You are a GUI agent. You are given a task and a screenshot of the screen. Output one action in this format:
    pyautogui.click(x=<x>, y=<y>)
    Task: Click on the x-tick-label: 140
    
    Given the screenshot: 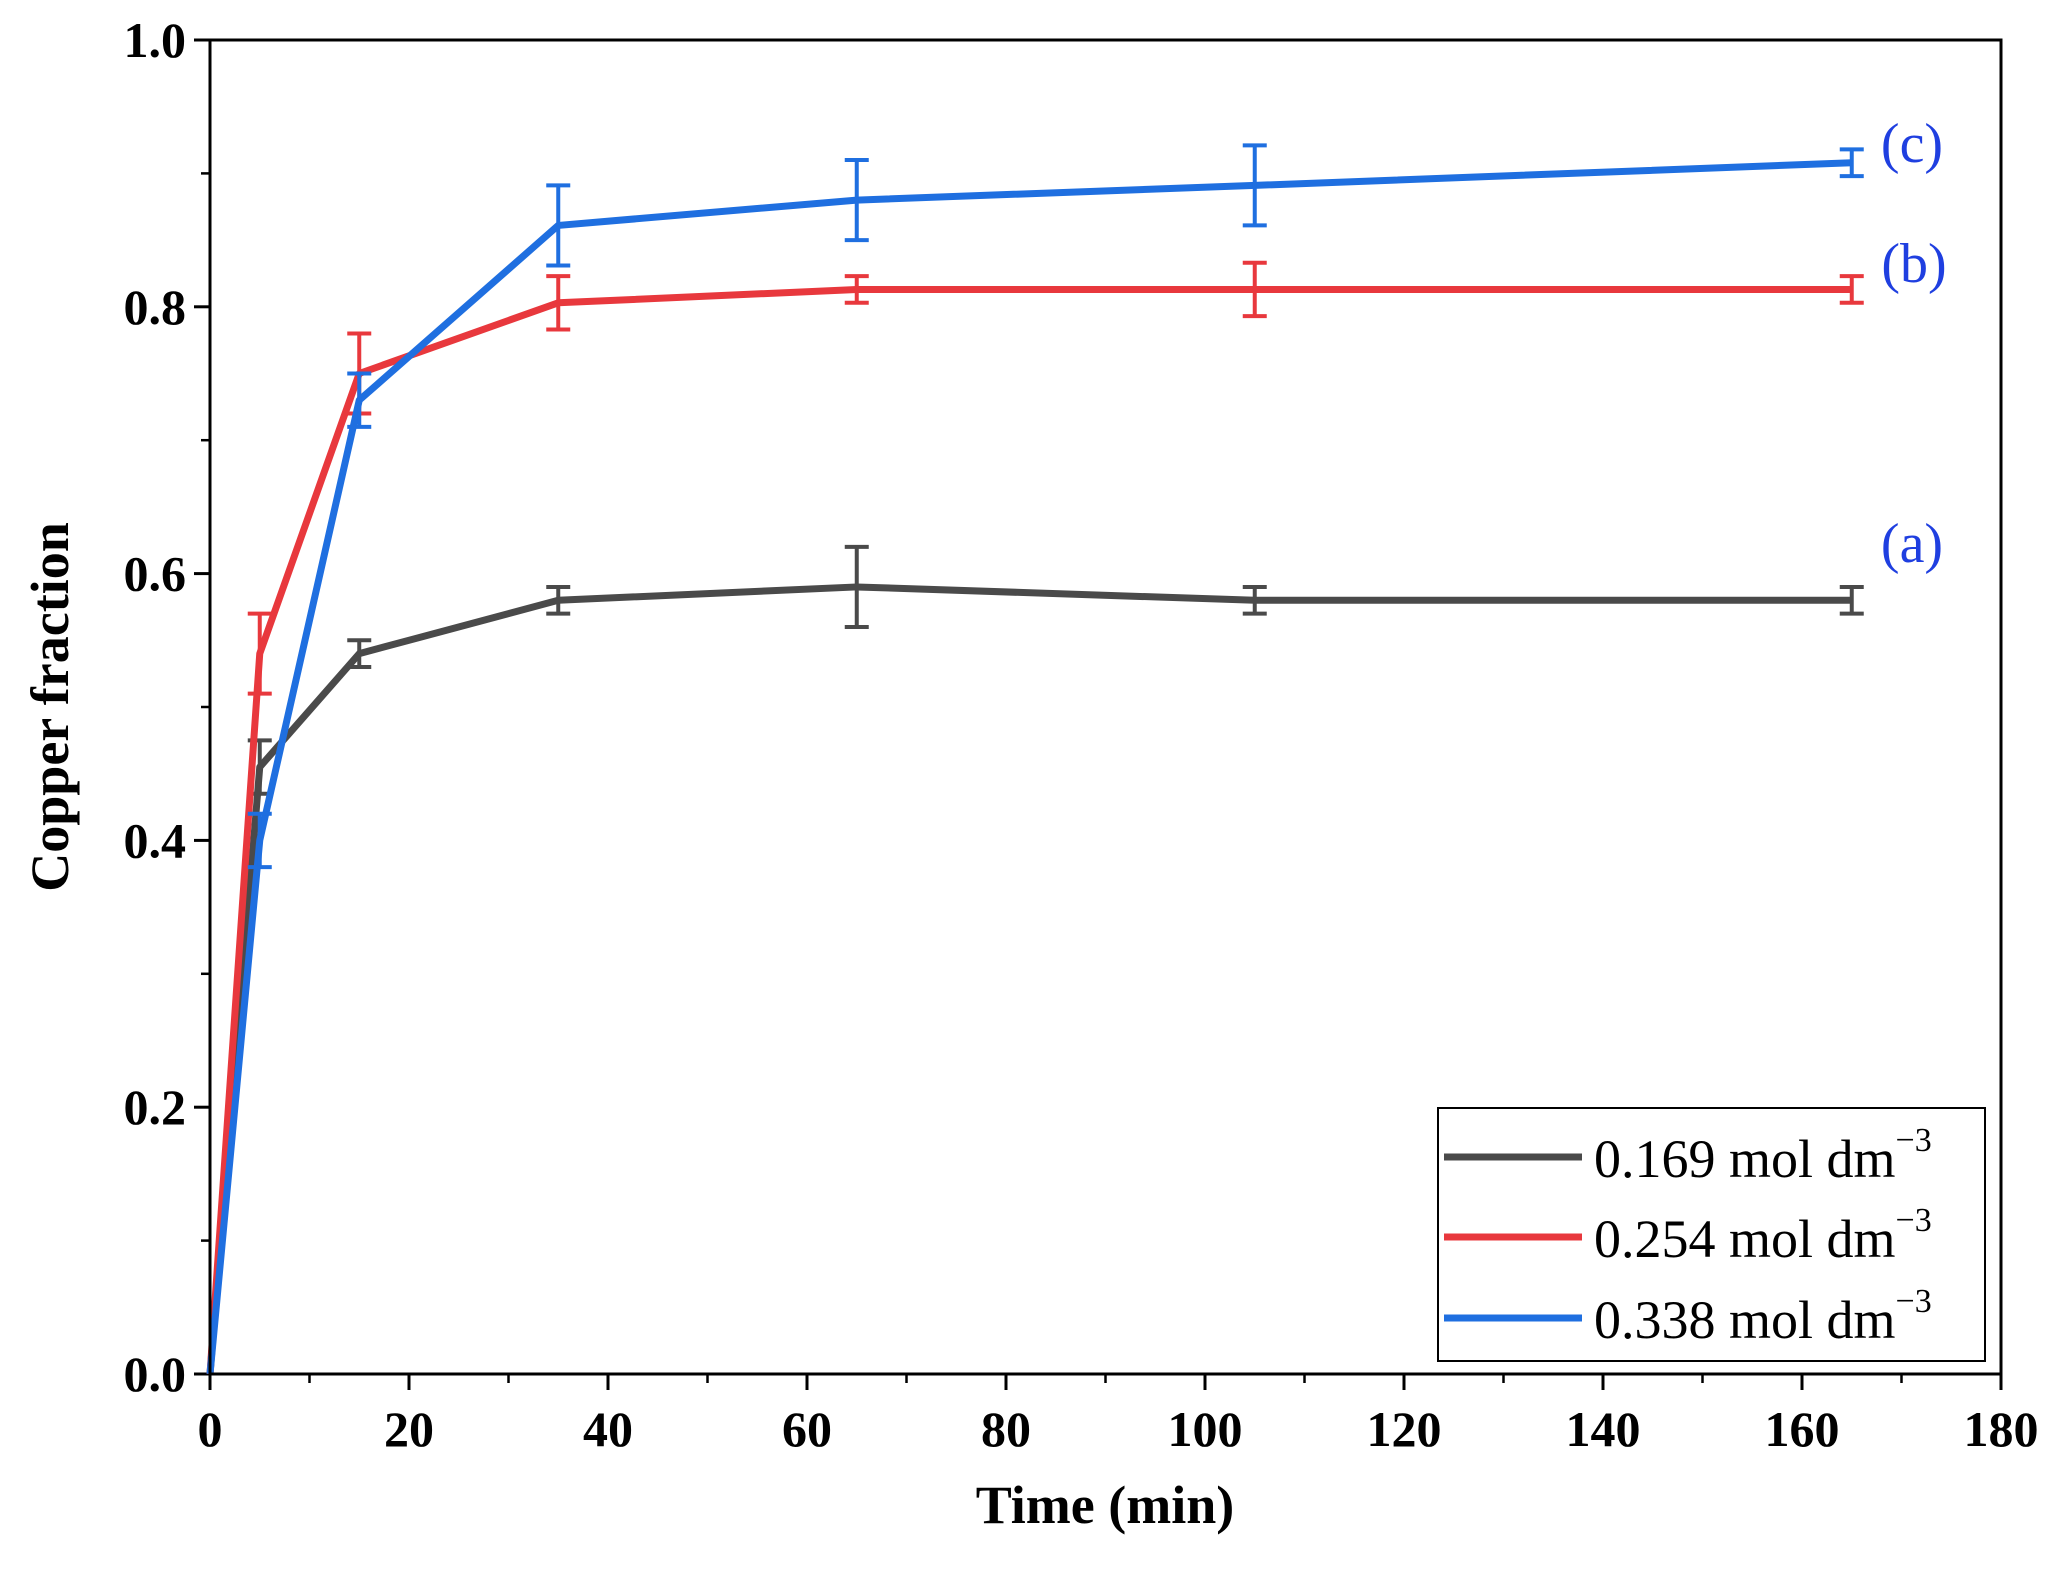 What is the action you would take?
    pyautogui.click(x=1603, y=1429)
    